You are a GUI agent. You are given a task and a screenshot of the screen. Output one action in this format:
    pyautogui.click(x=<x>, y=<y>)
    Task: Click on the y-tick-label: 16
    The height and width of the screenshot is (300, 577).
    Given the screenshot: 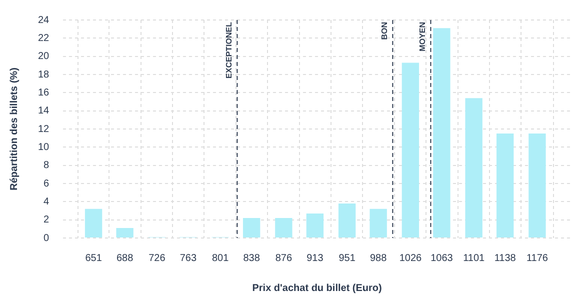 What is the action you would take?
    pyautogui.click(x=44, y=92)
    